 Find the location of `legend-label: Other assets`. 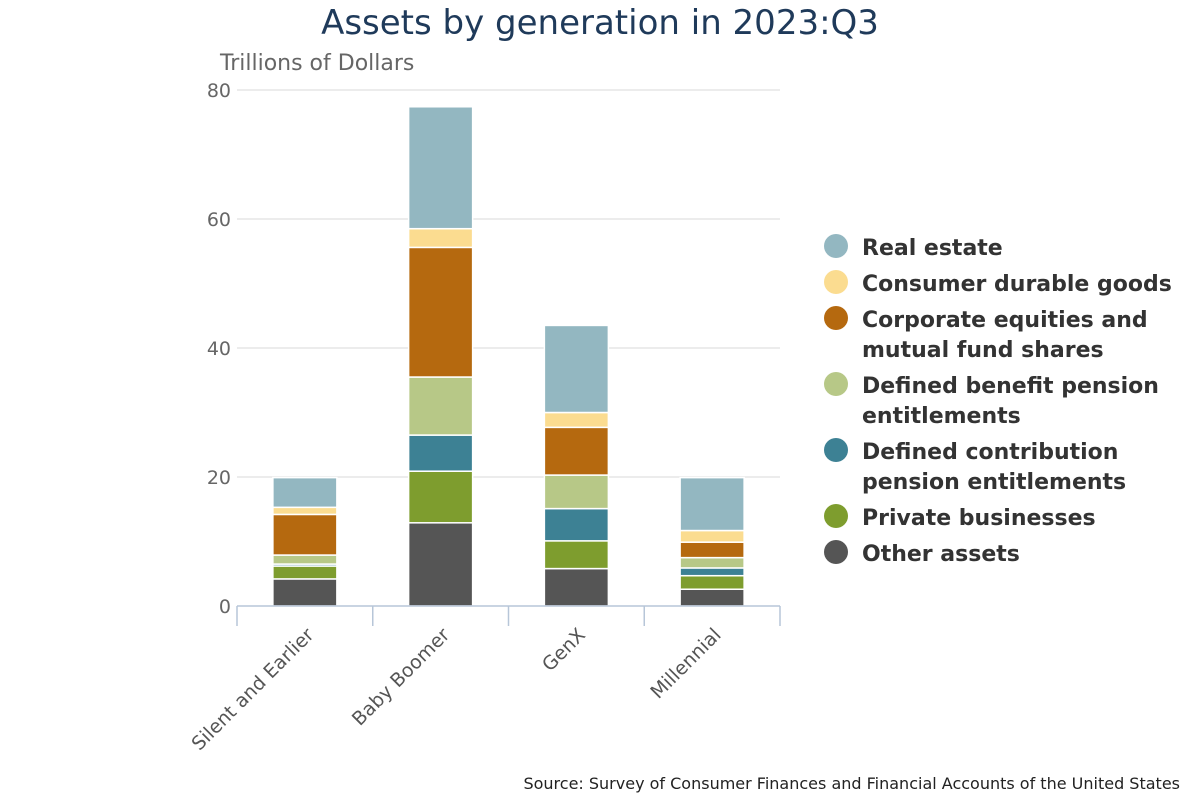

legend-label: Other assets is located at coordinates (941, 554).